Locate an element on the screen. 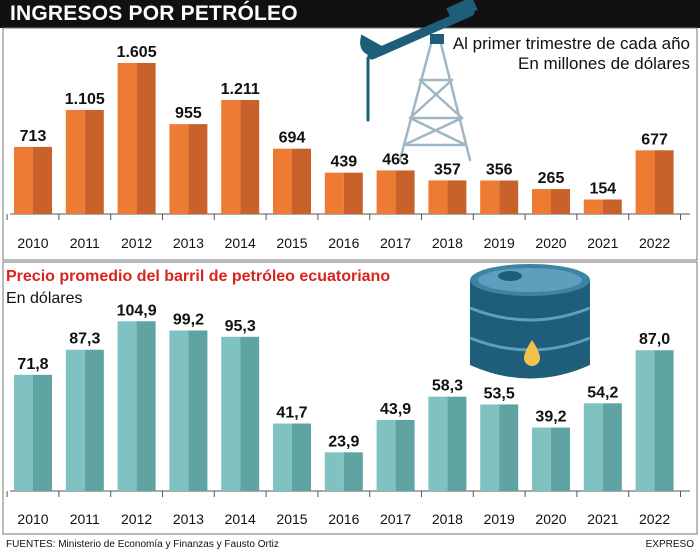  header-background is located at coordinates (350, 14).